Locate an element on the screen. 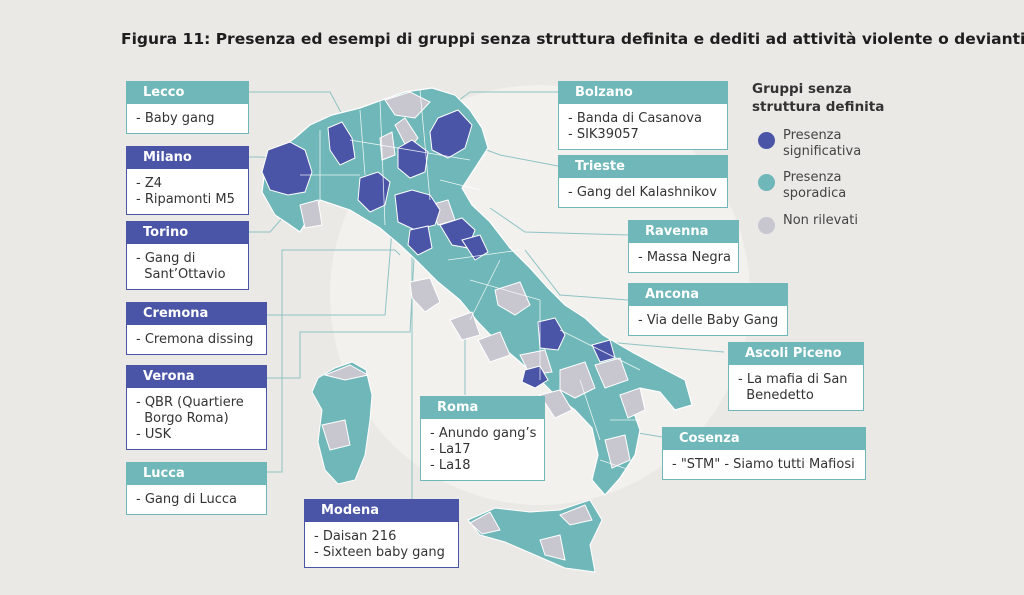 The height and width of the screenshot is (595, 1024). callout-lucca: Lucca - Gang di Lucca is located at coordinates (196, 488).